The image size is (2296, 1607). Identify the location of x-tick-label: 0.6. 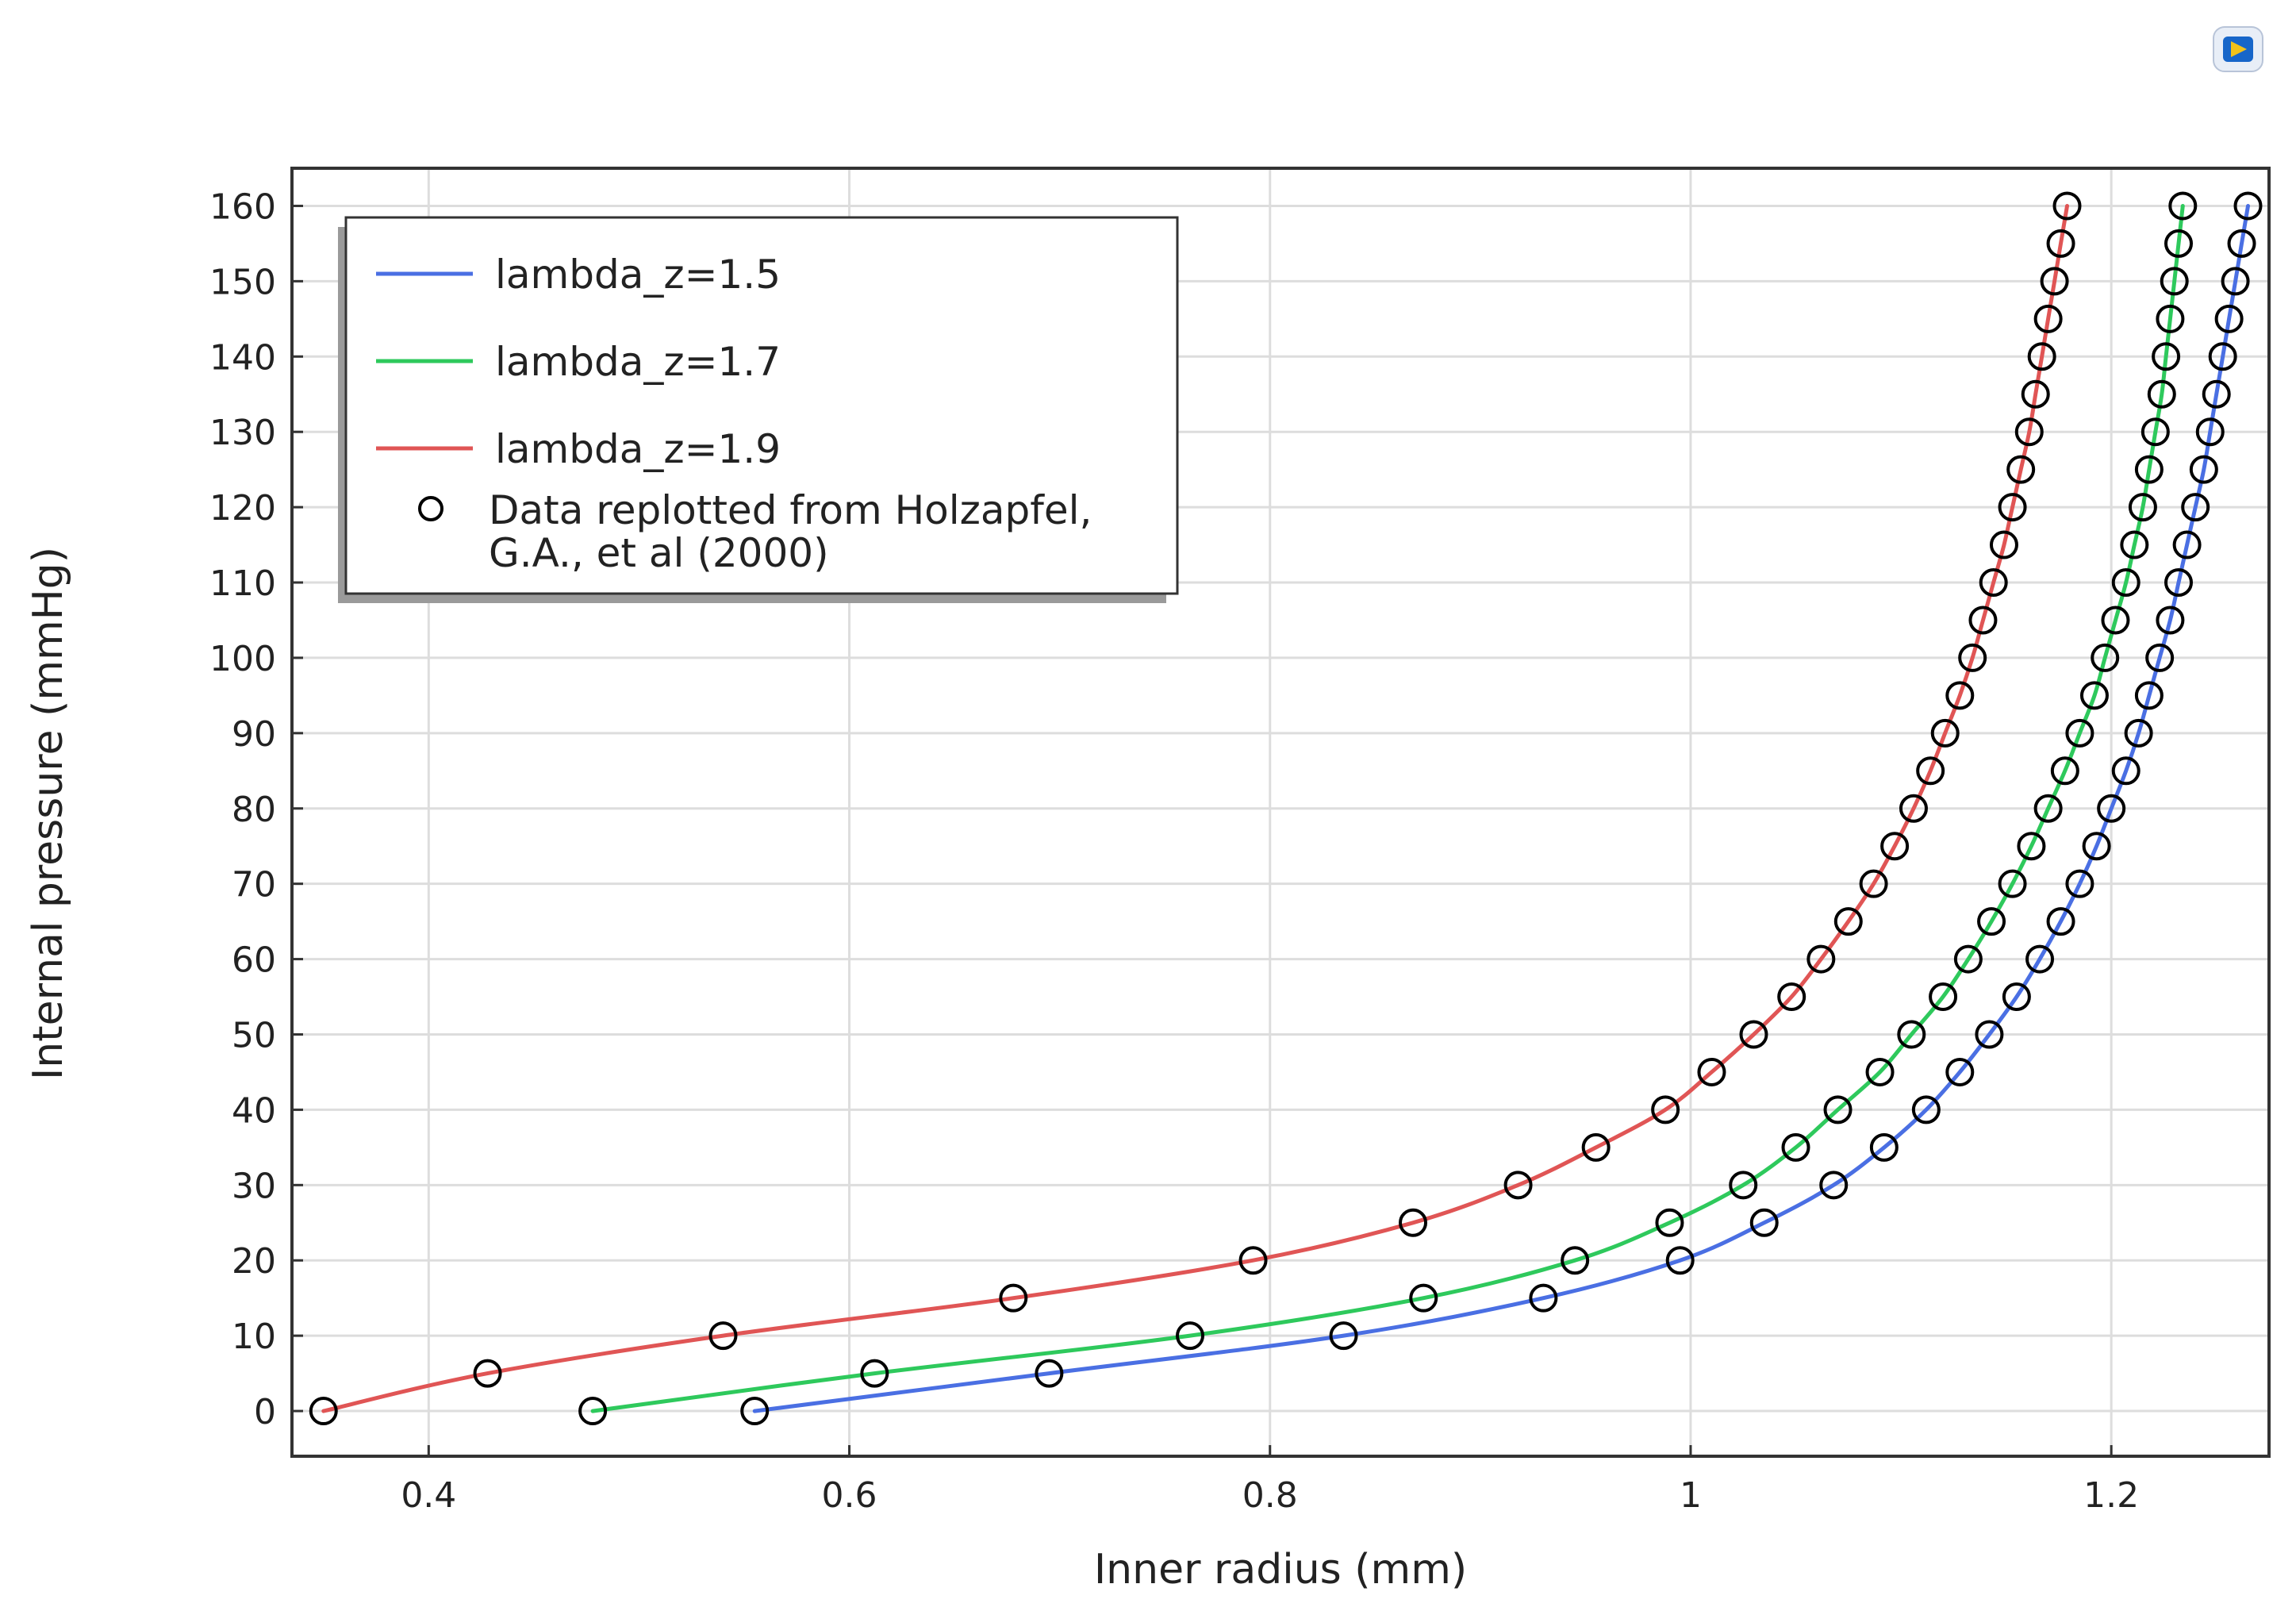
(849, 1495).